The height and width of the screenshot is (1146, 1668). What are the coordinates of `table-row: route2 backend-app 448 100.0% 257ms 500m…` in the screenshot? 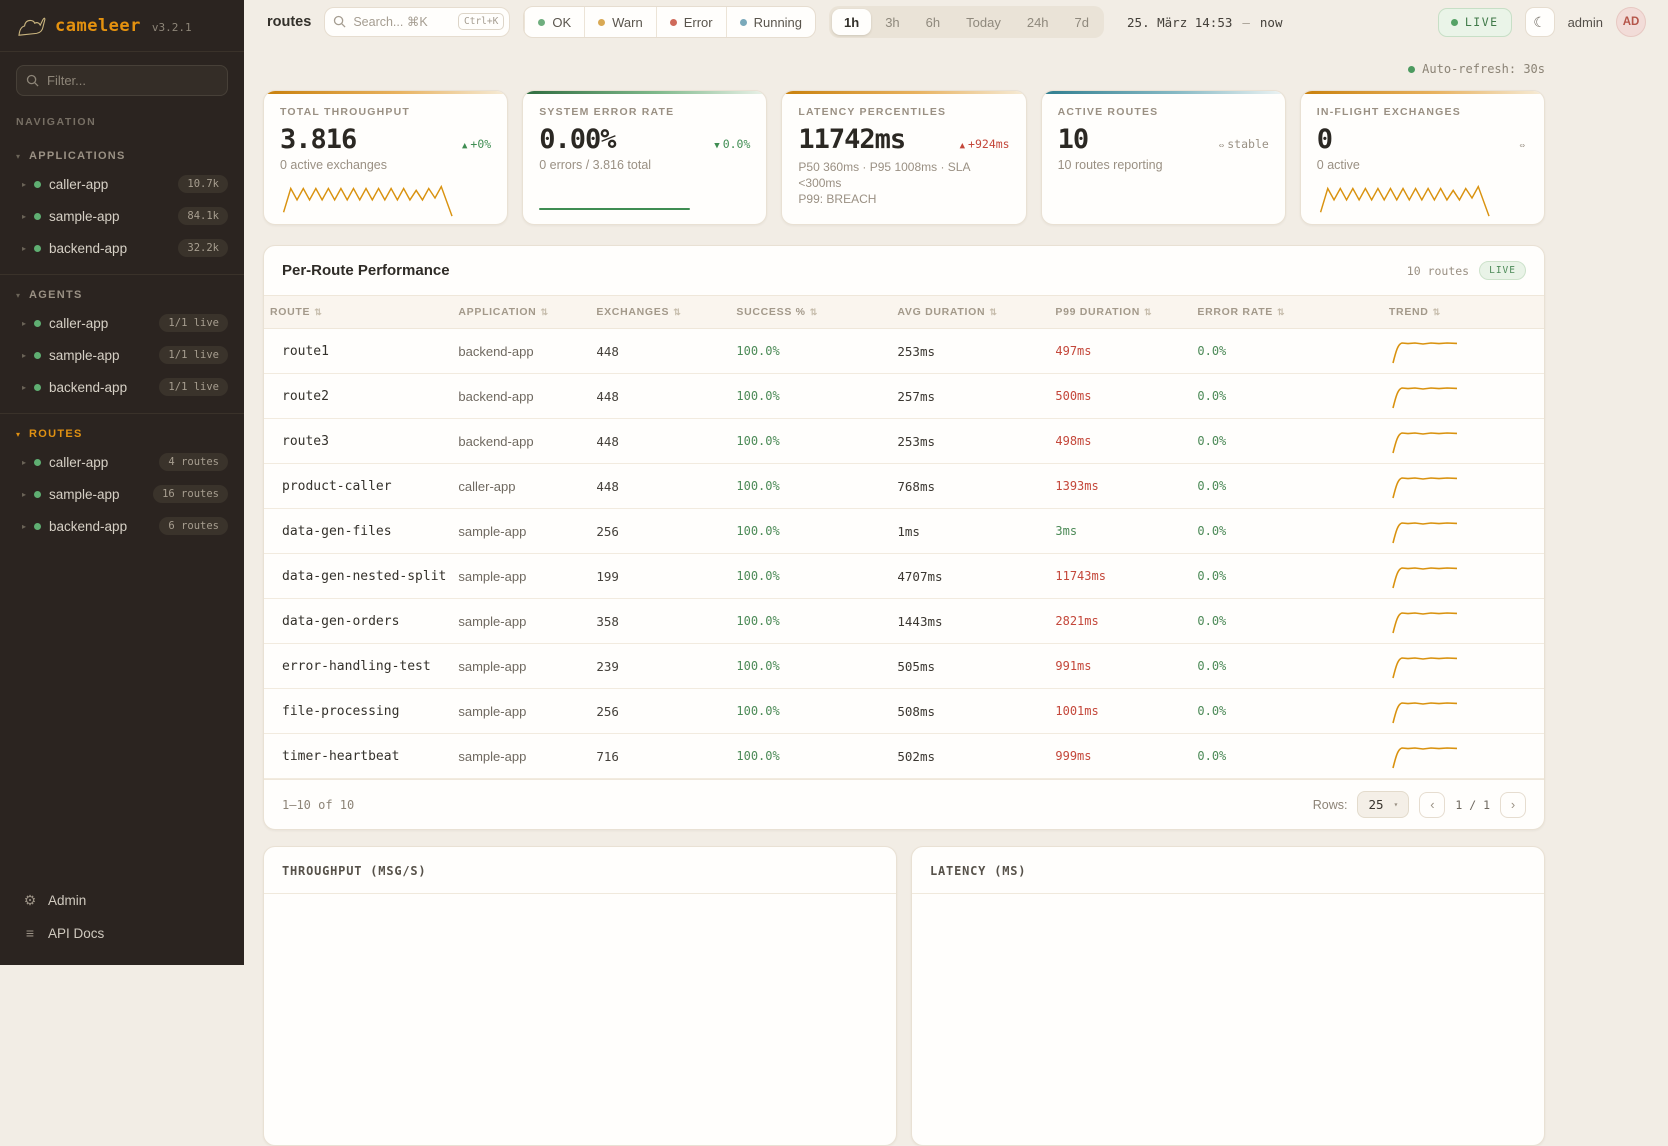 It's located at (904, 396).